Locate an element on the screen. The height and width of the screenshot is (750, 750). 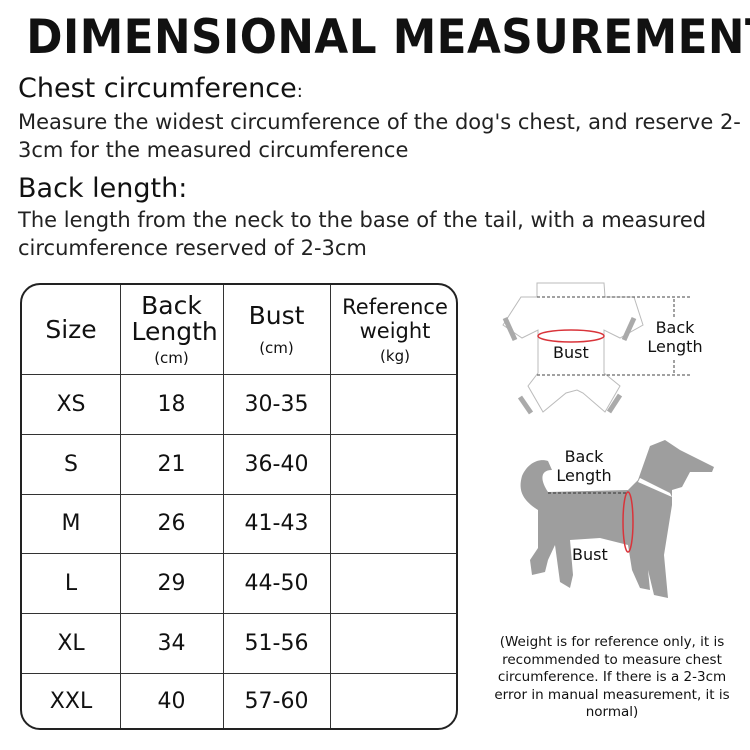
cell-bust: 36-40 is located at coordinates (276, 464).